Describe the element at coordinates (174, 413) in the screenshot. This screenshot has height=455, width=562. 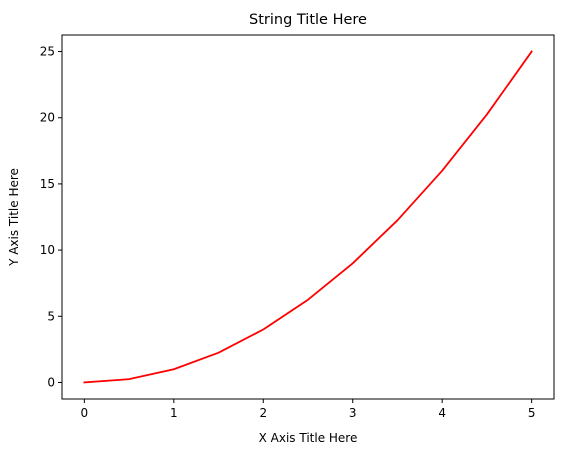
I see `x-tick-label: 1` at that location.